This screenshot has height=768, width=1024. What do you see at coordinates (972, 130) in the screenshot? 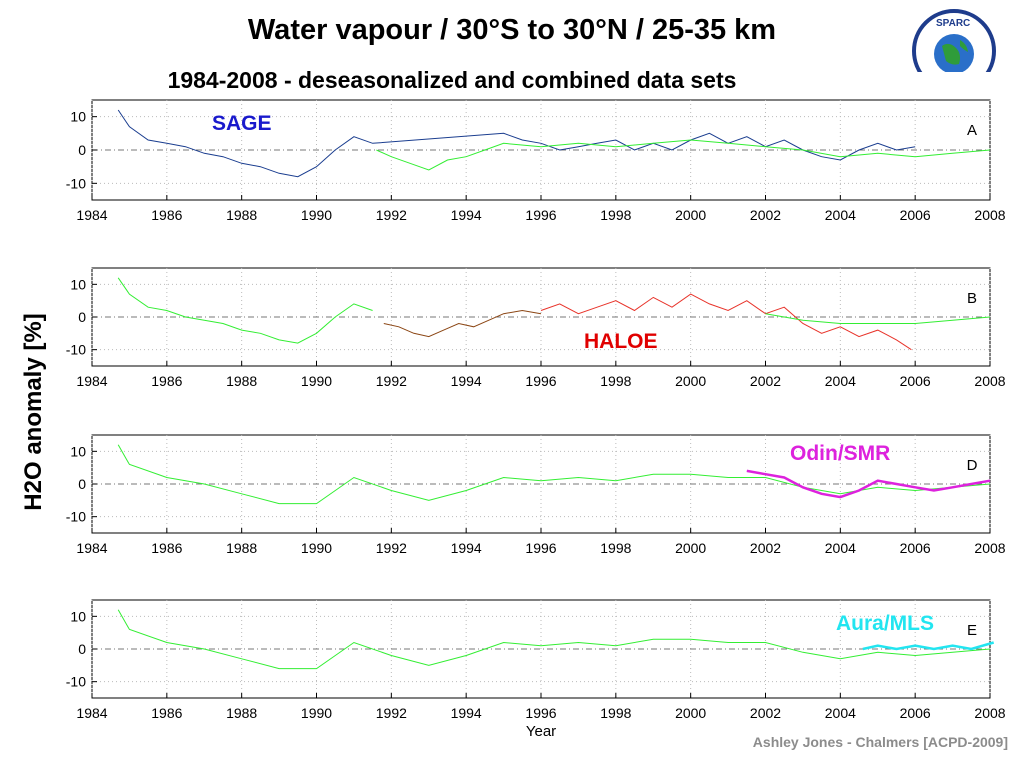
I see `panel-letter-A: A` at bounding box center [972, 130].